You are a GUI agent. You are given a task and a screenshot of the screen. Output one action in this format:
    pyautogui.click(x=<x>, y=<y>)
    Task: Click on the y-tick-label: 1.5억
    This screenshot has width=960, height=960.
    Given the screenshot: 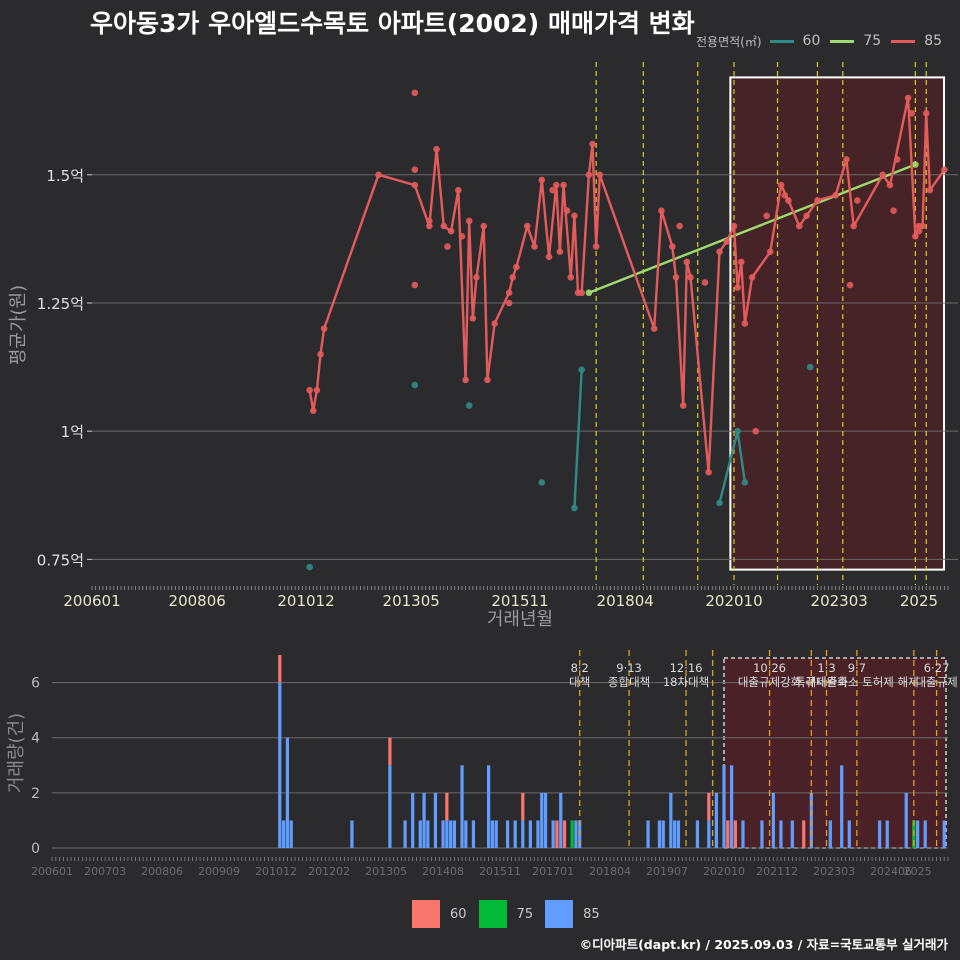 What is the action you would take?
    pyautogui.click(x=65, y=176)
    